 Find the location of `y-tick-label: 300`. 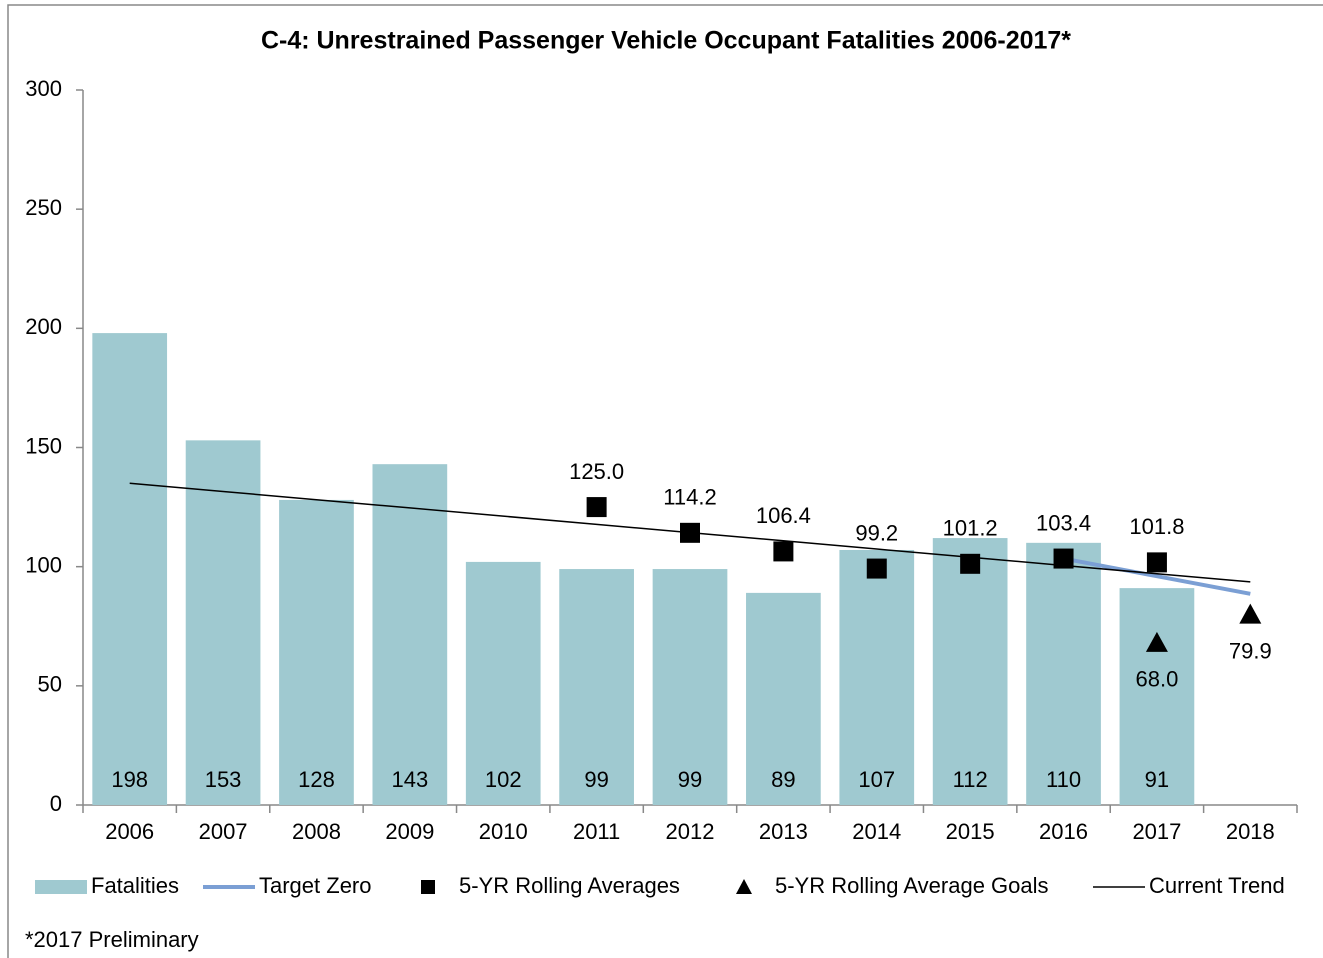

y-tick-label: 300 is located at coordinates (43, 88).